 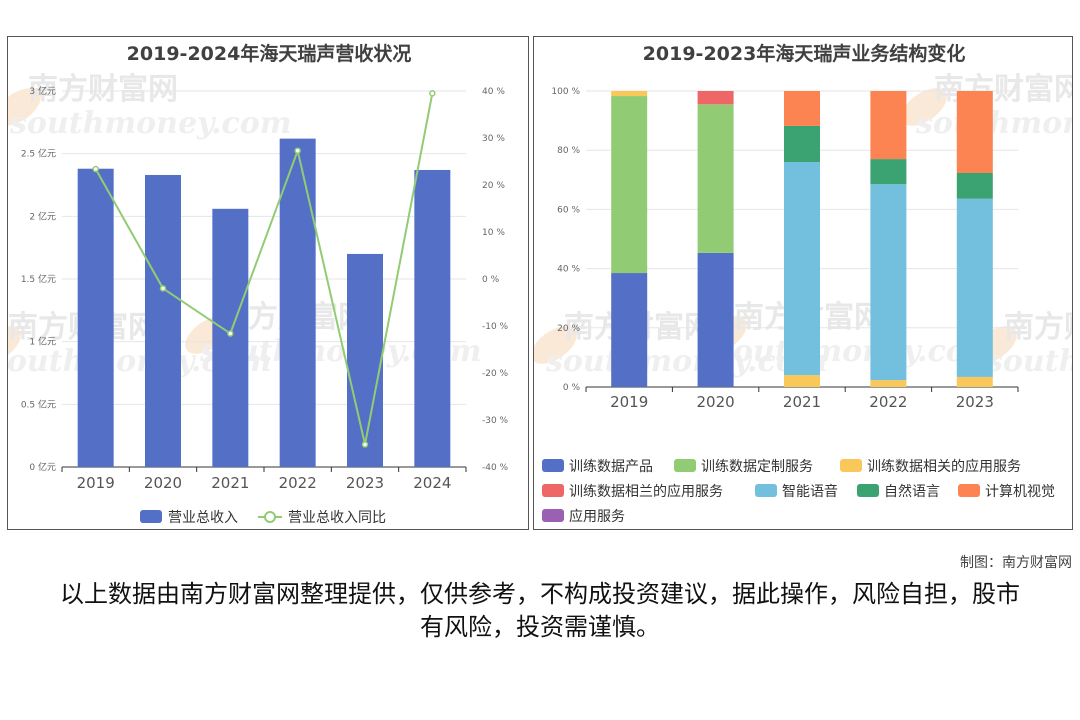 I want to click on legend-swatch-revenue, so click(x=151, y=516).